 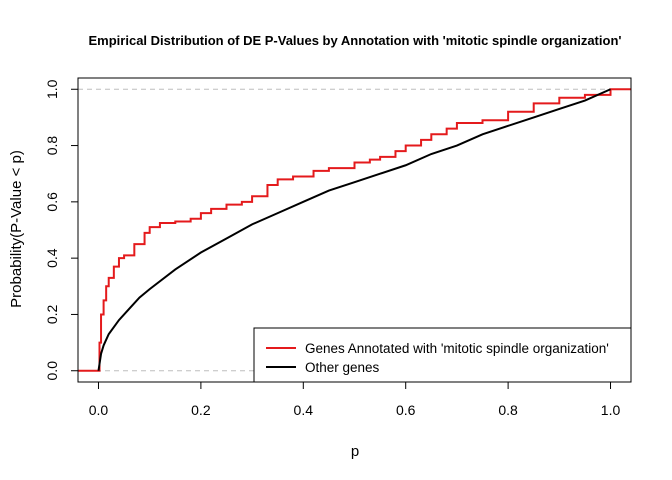 I want to click on y-tick-label: 1.0, so click(x=52, y=89).